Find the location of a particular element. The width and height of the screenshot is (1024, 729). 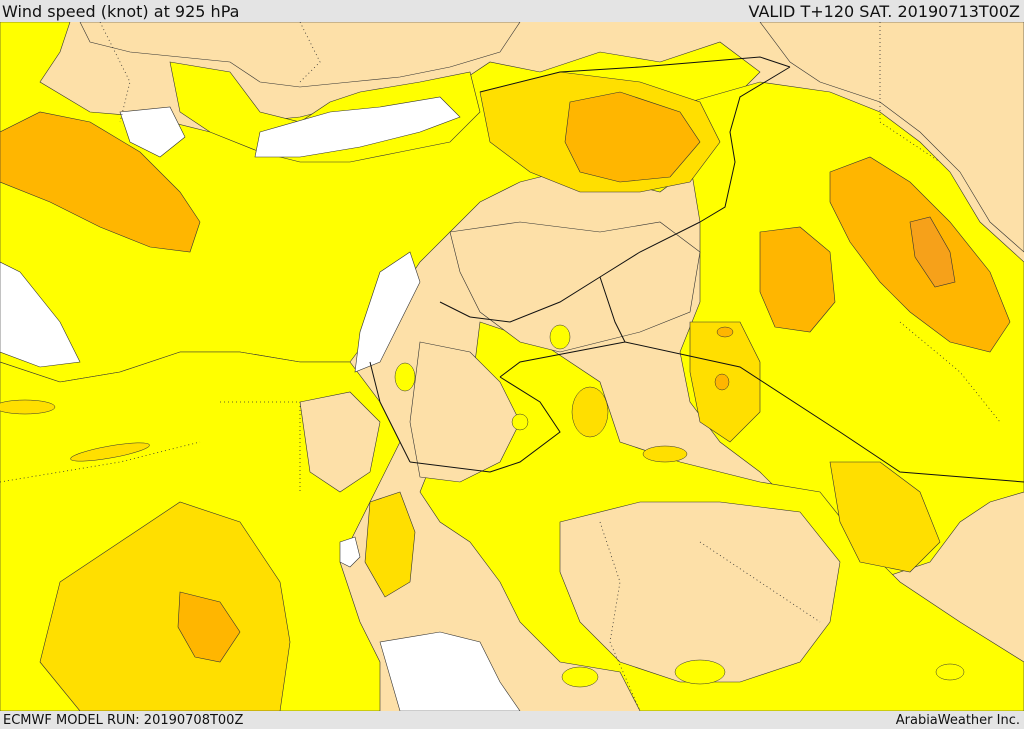

light-area-syria is located at coordinates (575, 287).